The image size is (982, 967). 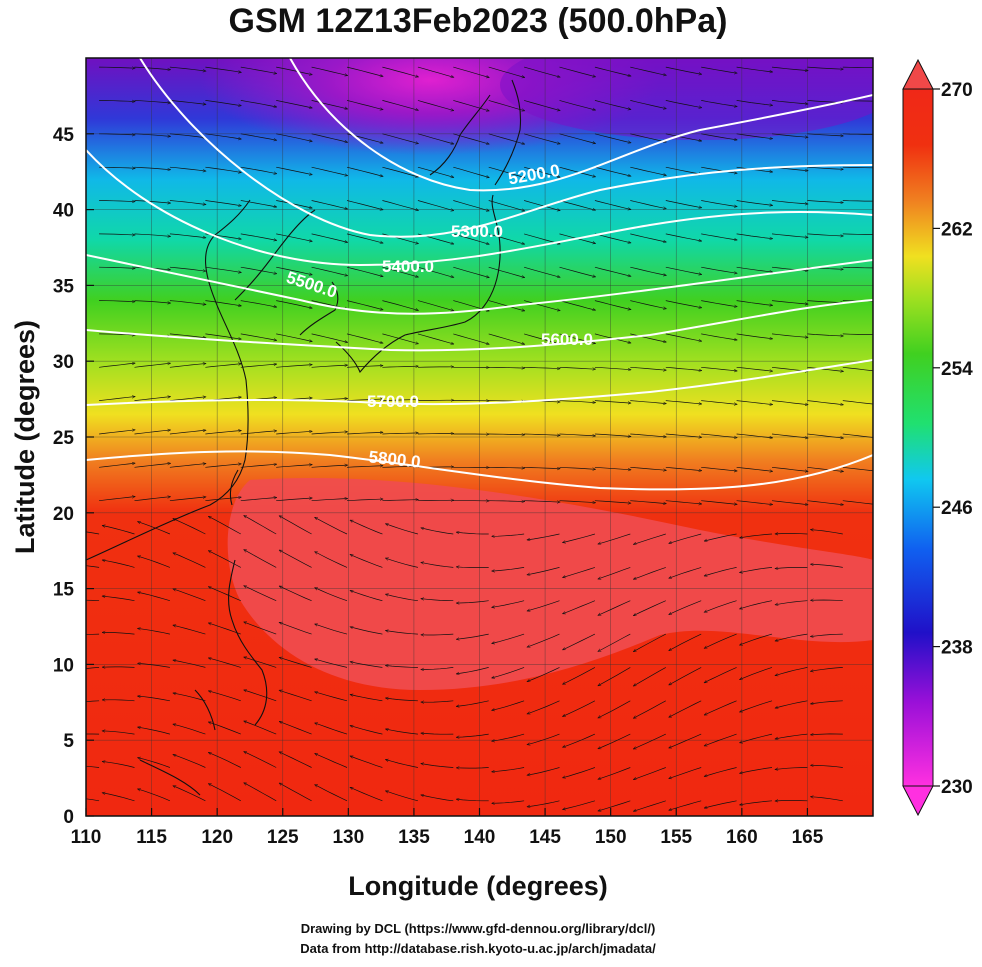 What do you see at coordinates (953, 439) in the screenshot?
I see `colorbar-ticks: 230 238 246 254 262 270` at bounding box center [953, 439].